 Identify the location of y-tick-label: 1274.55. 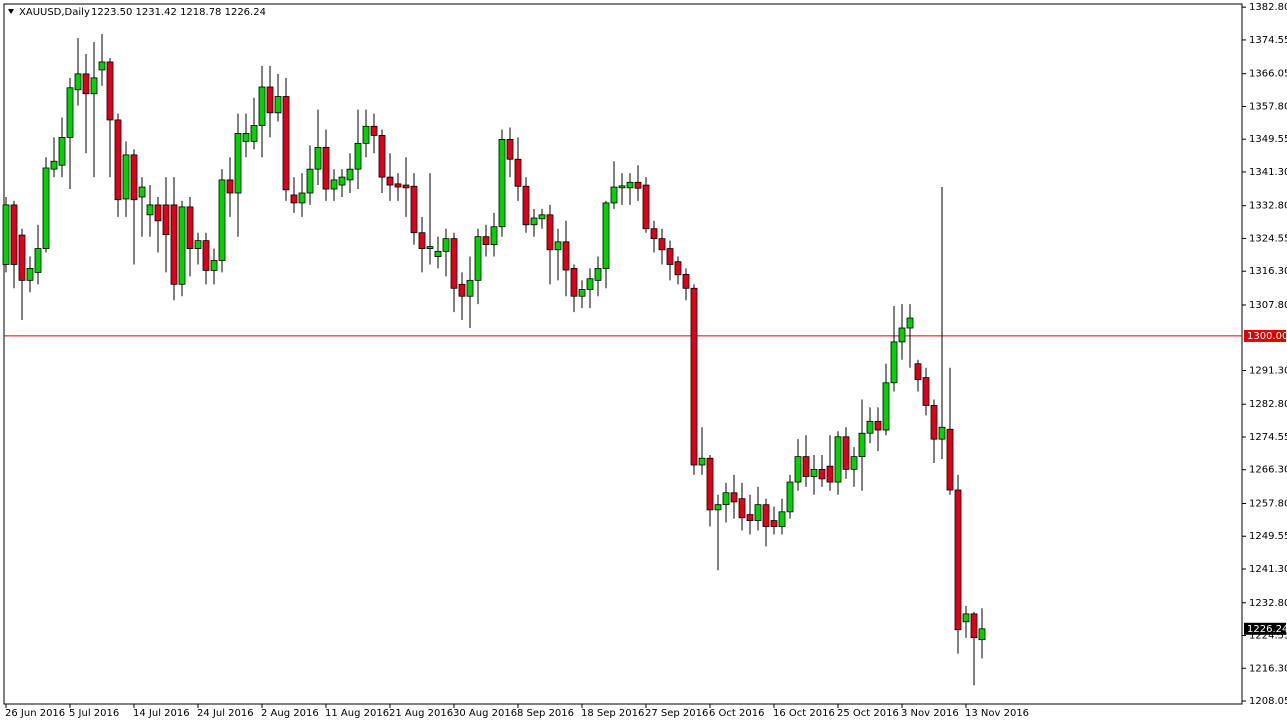
(1268, 437).